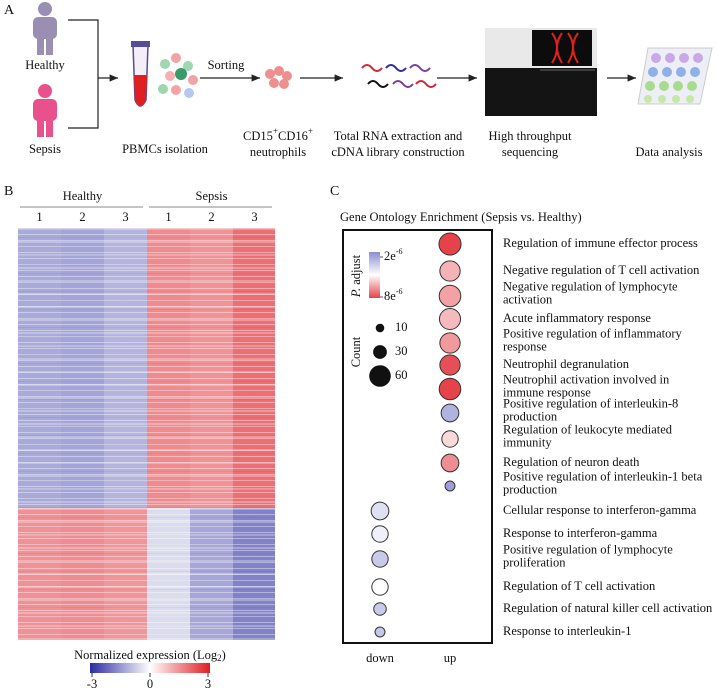 This screenshot has height=689, width=718. Describe the element at coordinates (39, 217) in the screenshot. I see `sample-label: 1` at that location.